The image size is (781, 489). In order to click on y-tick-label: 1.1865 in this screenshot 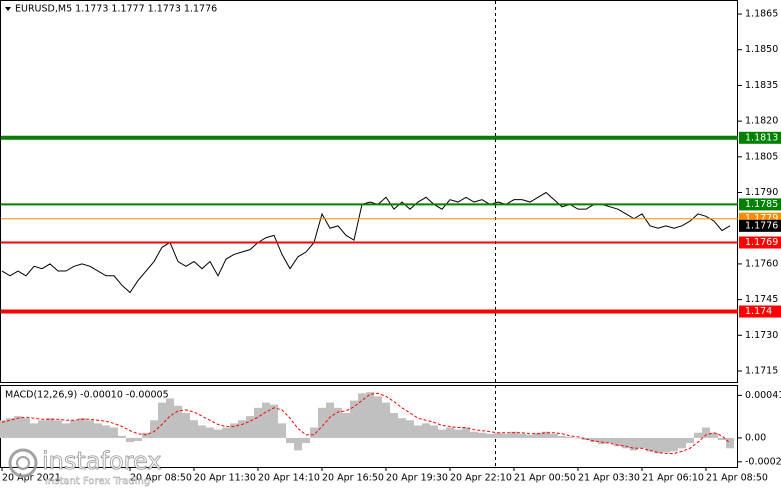, I will do `click(761, 14)`.